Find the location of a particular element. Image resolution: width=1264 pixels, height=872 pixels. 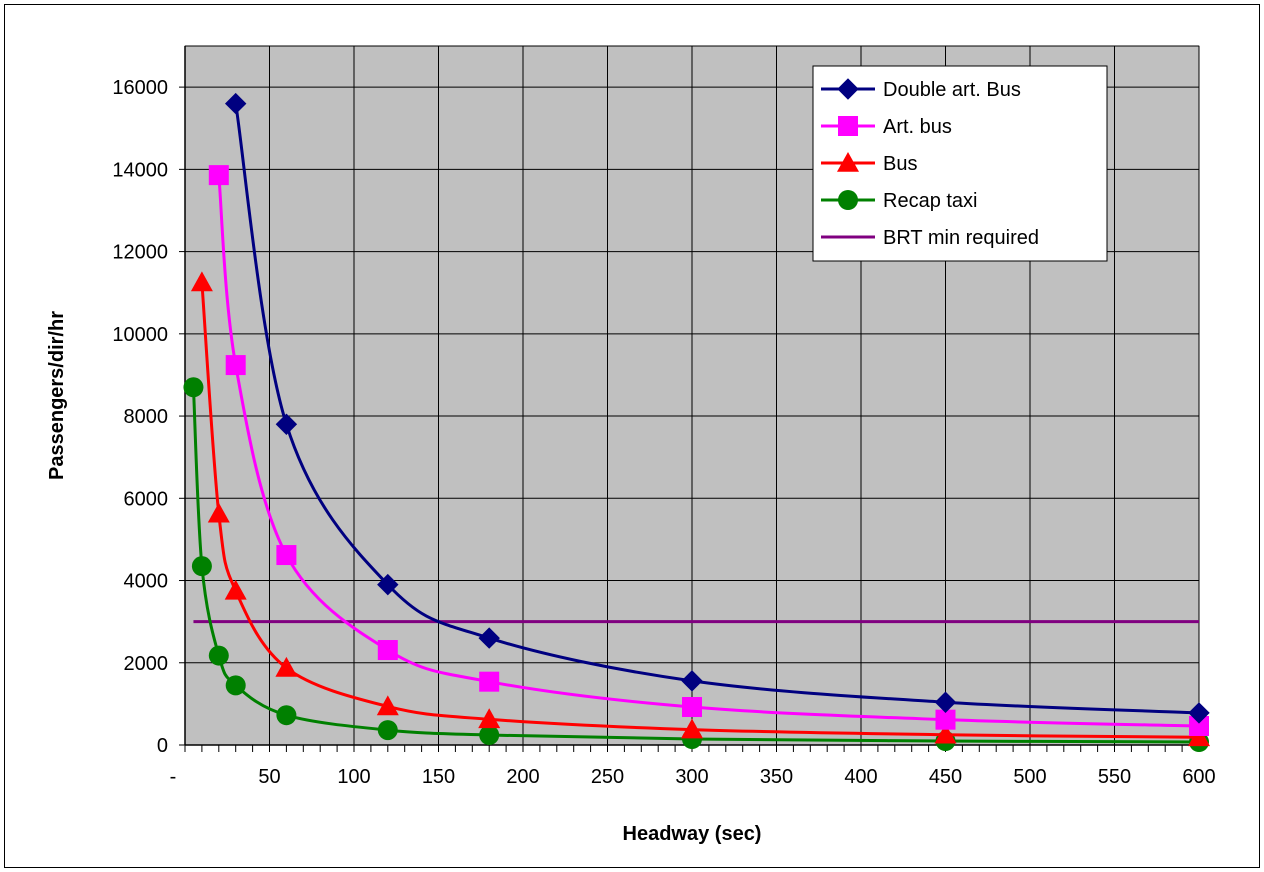

legend-label: Art. bus is located at coordinates (917, 127).